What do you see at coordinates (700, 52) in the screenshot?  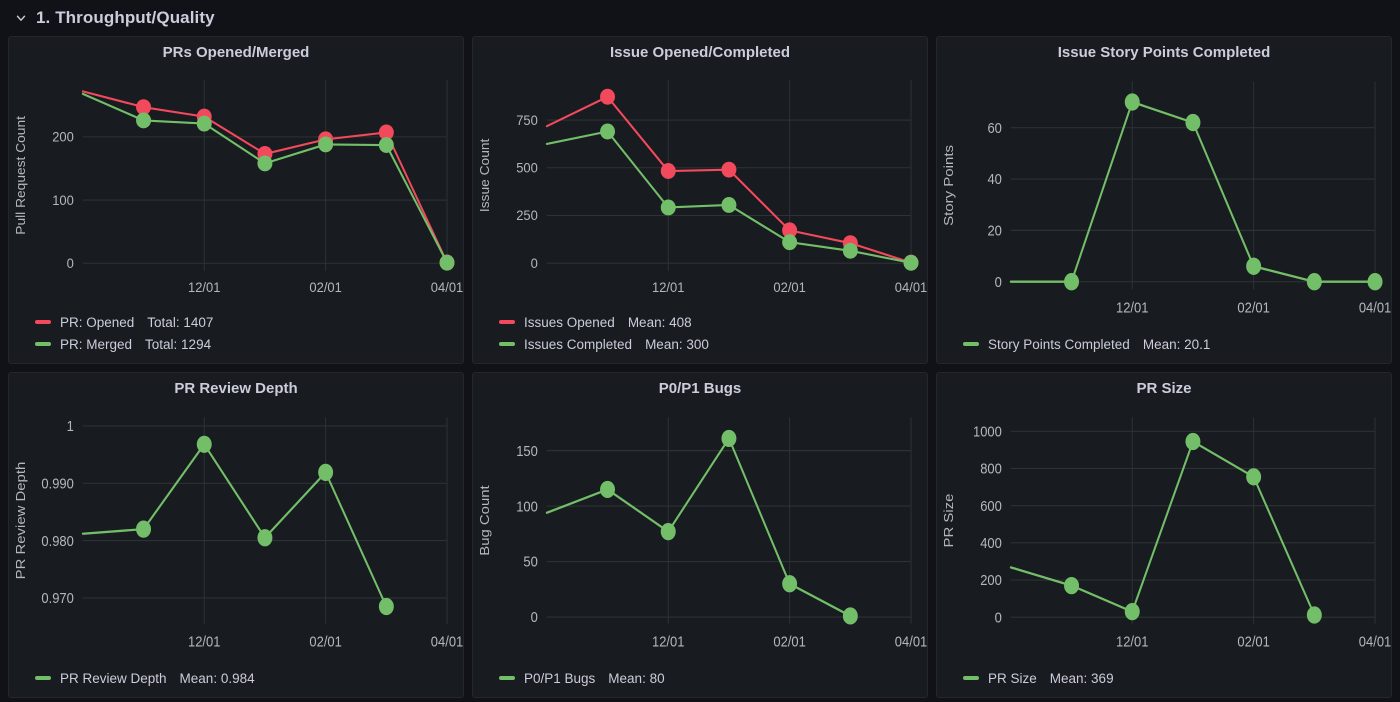 I see `panel-title: Issue Opened/Completed` at bounding box center [700, 52].